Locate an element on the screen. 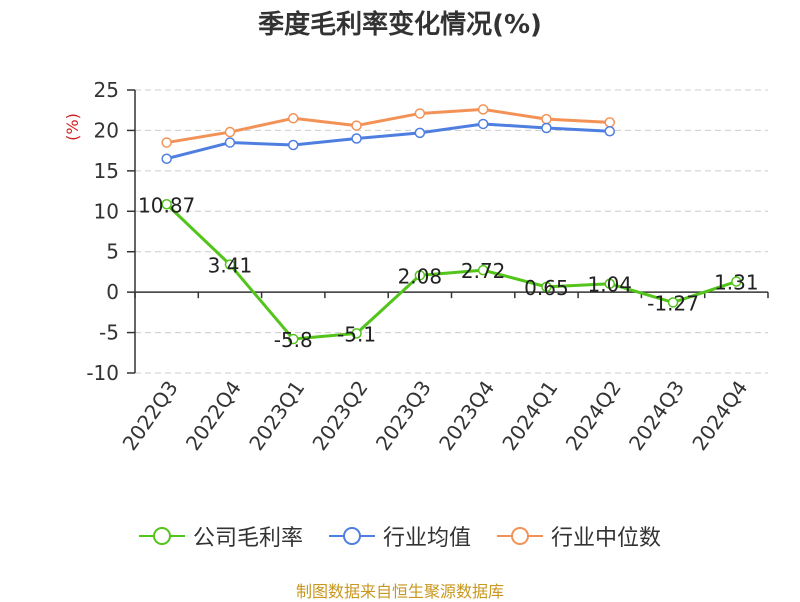  data-label: 2.08 is located at coordinates (420, 276).